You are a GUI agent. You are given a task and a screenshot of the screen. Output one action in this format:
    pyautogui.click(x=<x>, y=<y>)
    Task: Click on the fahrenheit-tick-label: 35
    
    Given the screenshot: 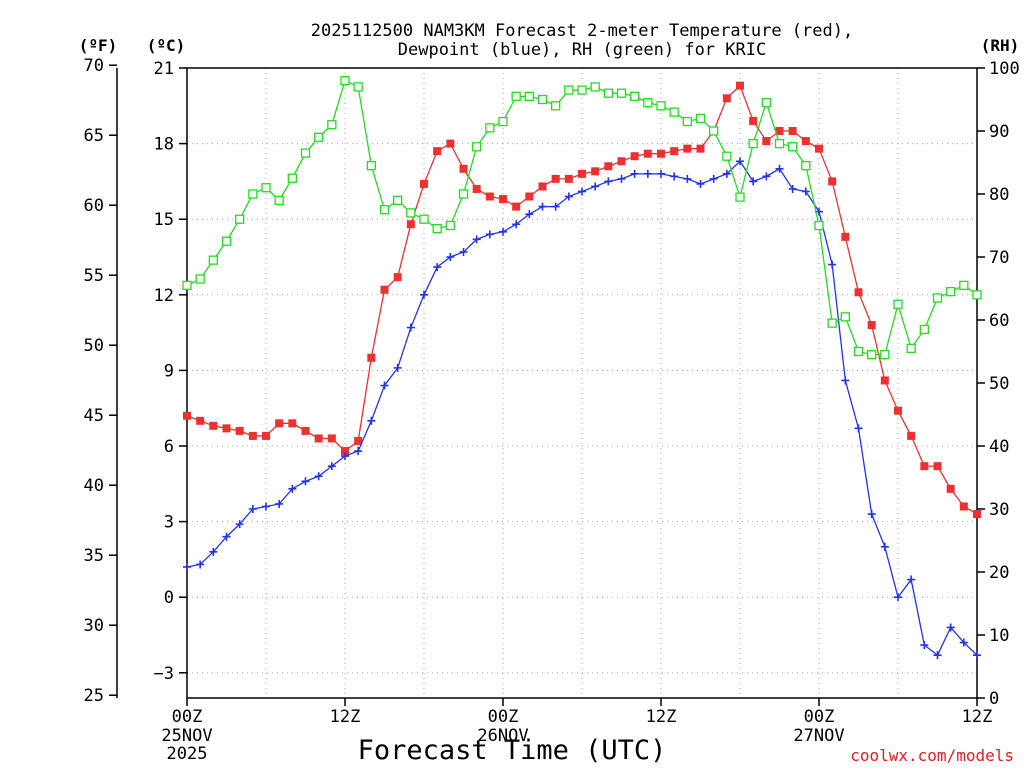 What is the action you would take?
    pyautogui.click(x=94, y=556)
    